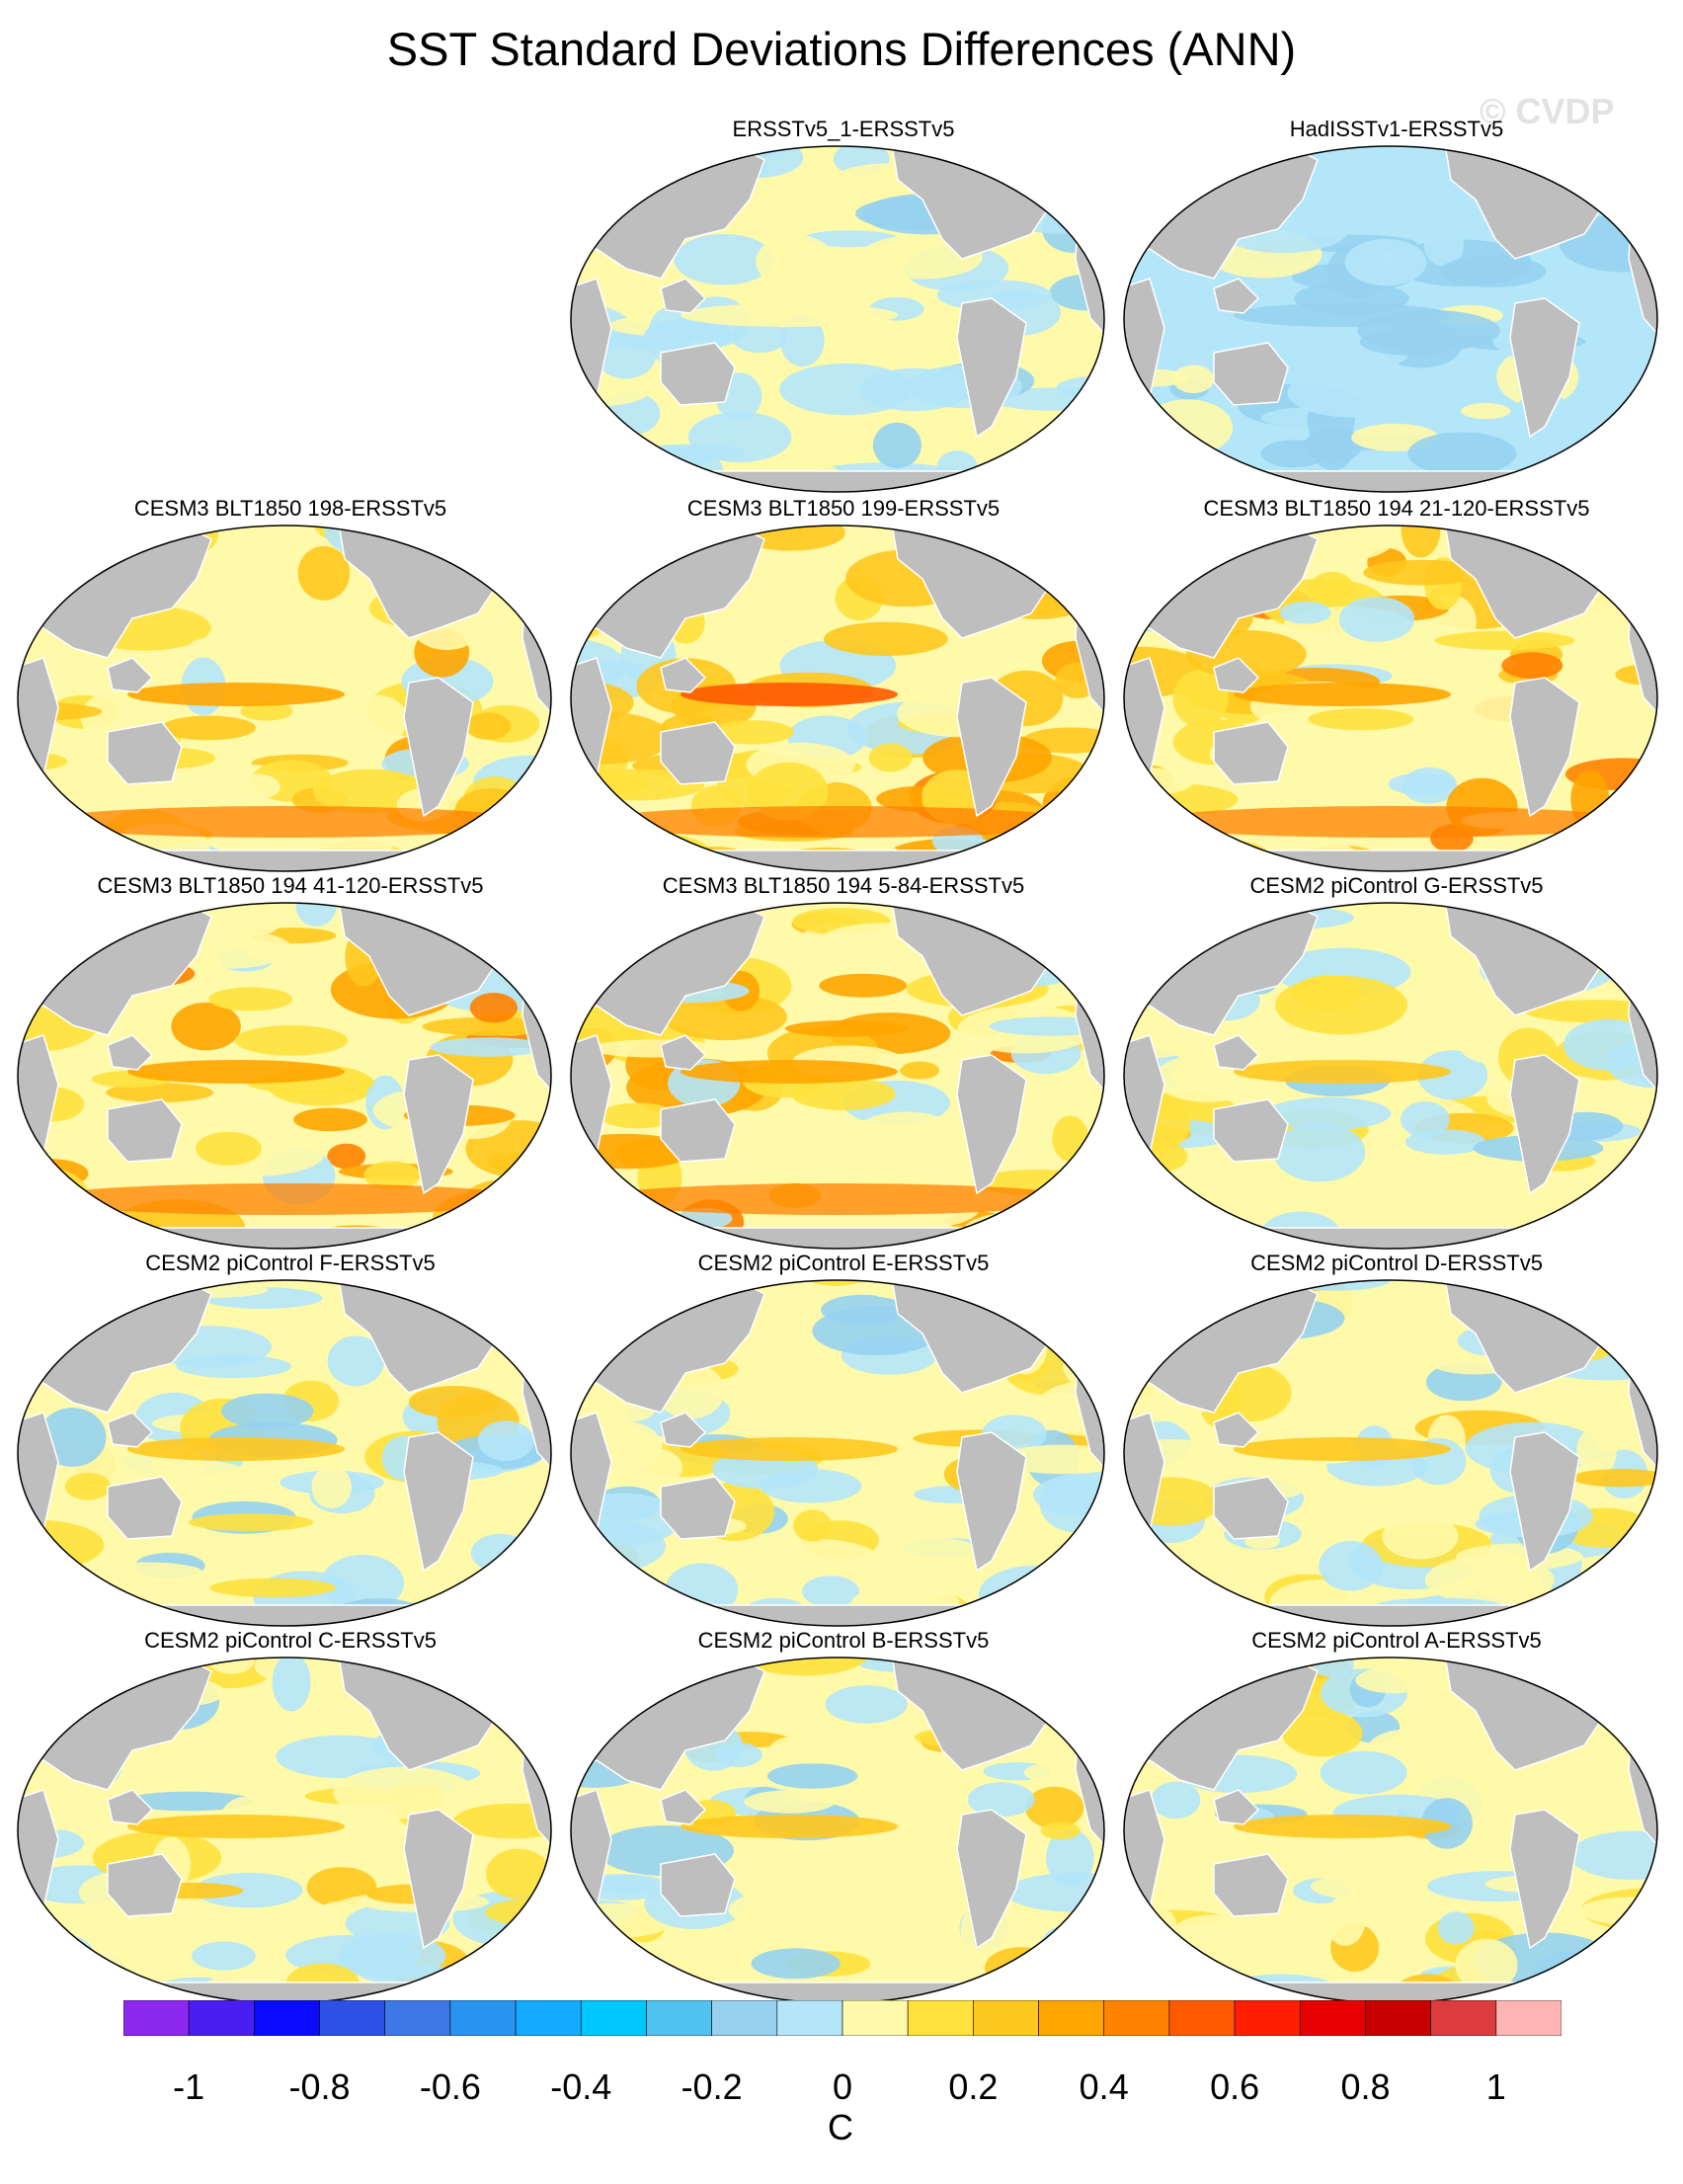  Describe the element at coordinates (290, 508) in the screenshot. I see `panel-title: CESM3 BLT1850 198-ERSSTv5` at that location.